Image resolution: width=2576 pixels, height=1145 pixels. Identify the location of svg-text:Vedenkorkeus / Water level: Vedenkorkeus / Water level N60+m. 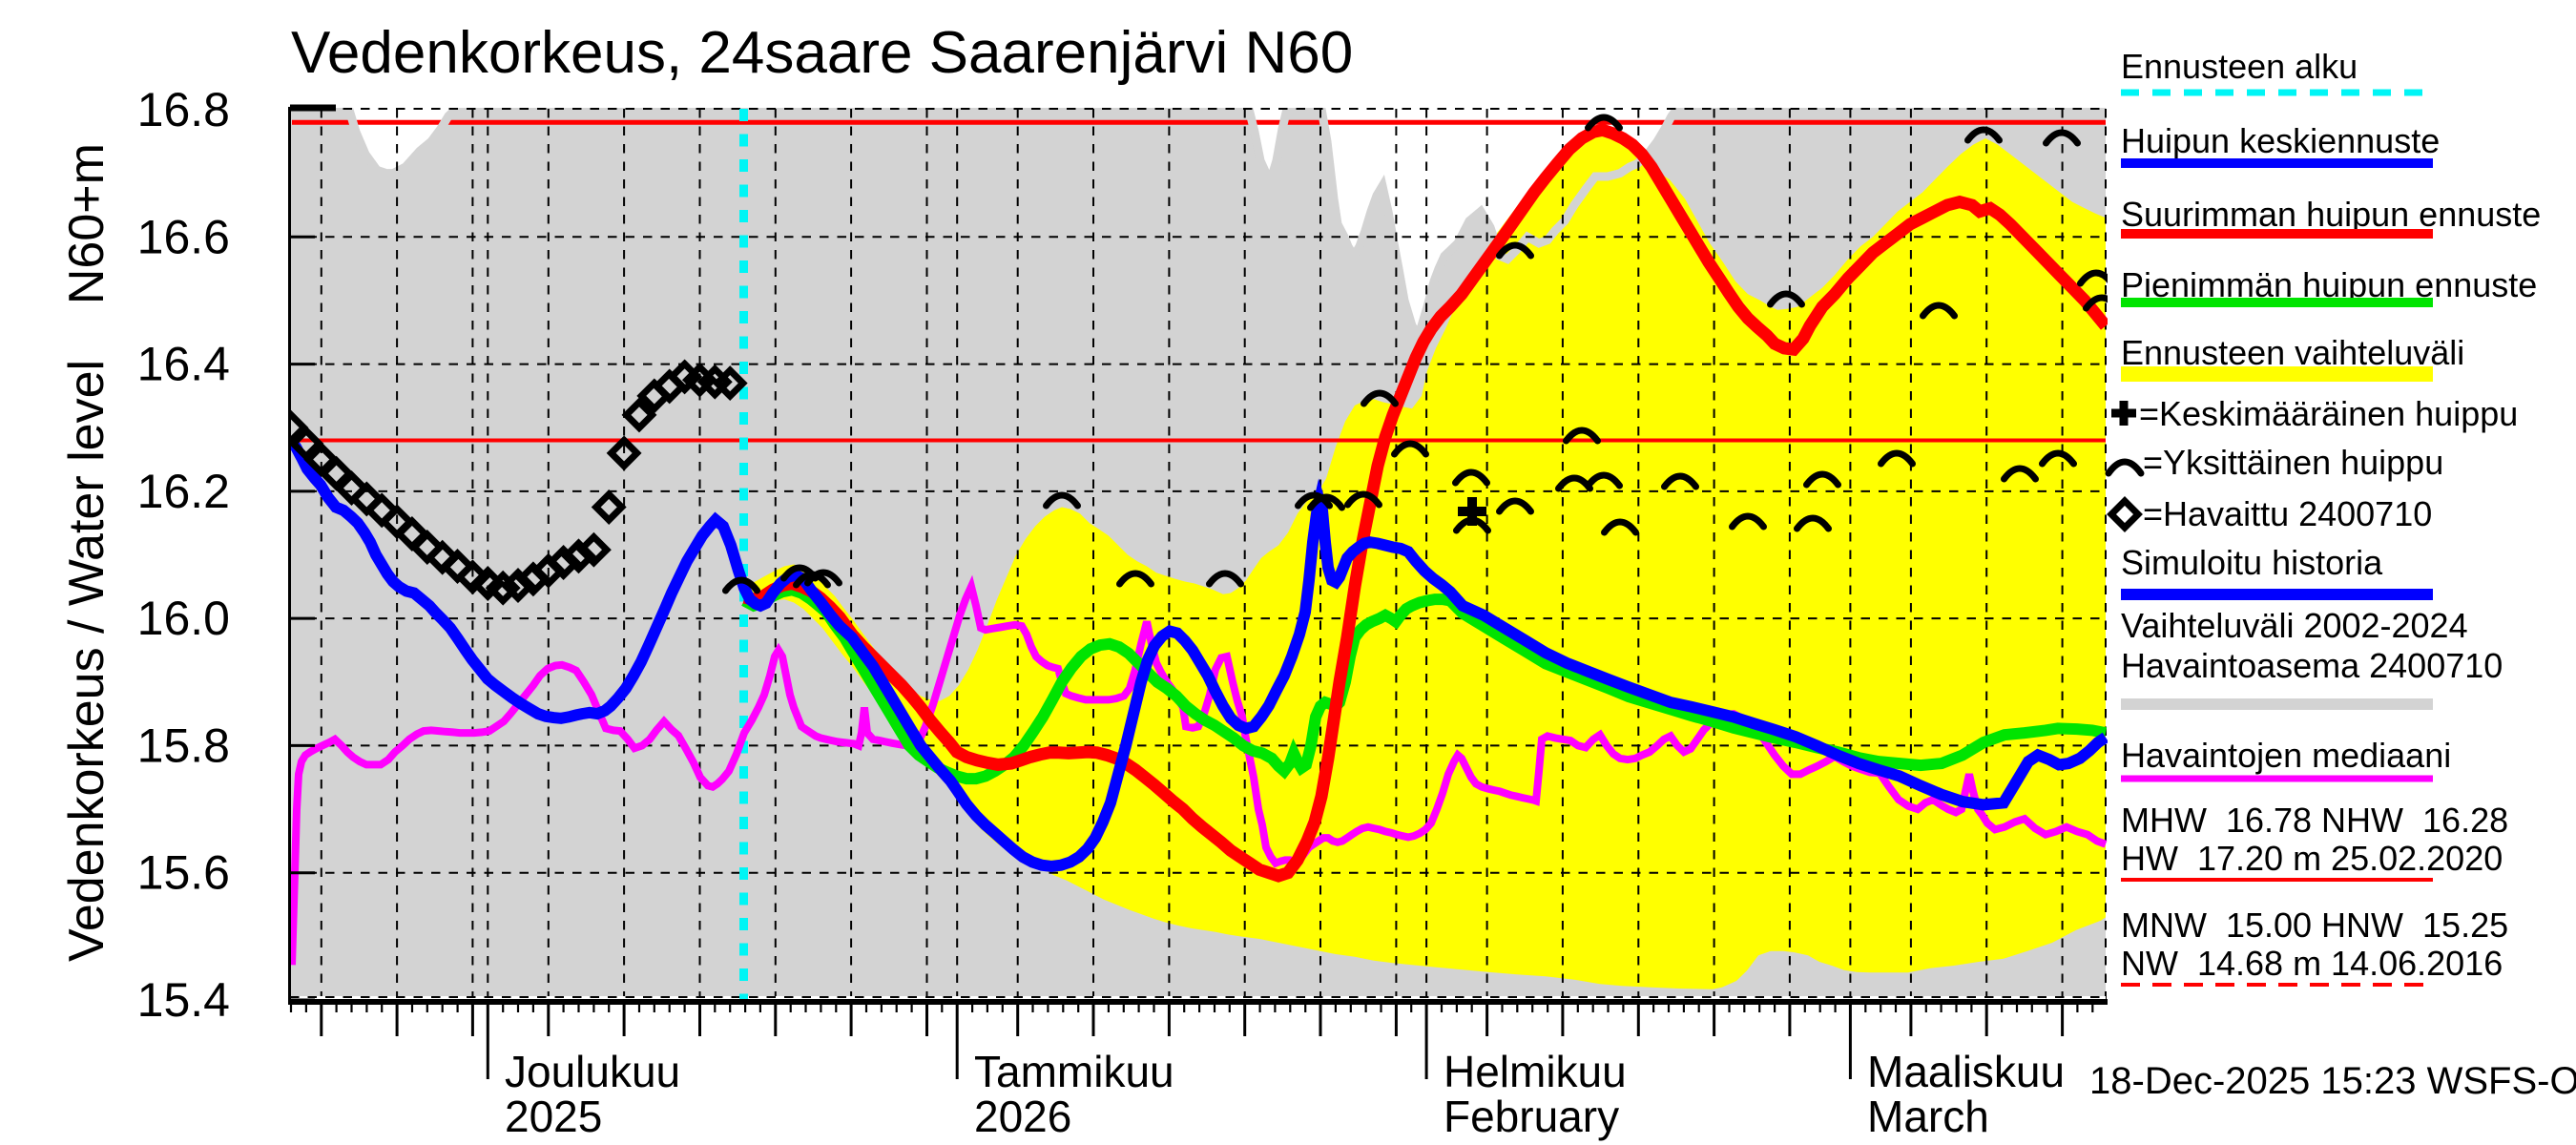
(86, 553).